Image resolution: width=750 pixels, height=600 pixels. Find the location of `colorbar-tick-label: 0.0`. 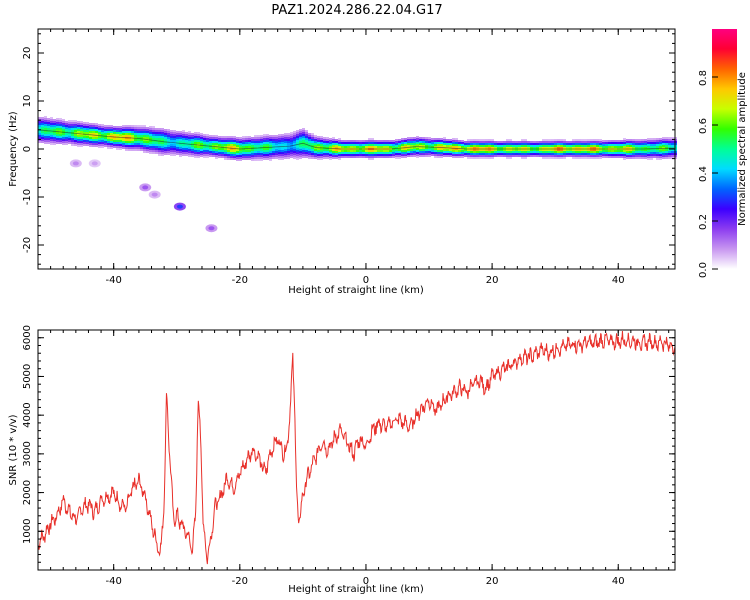

colorbar-tick-label: 0.0 is located at coordinates (703, 270).